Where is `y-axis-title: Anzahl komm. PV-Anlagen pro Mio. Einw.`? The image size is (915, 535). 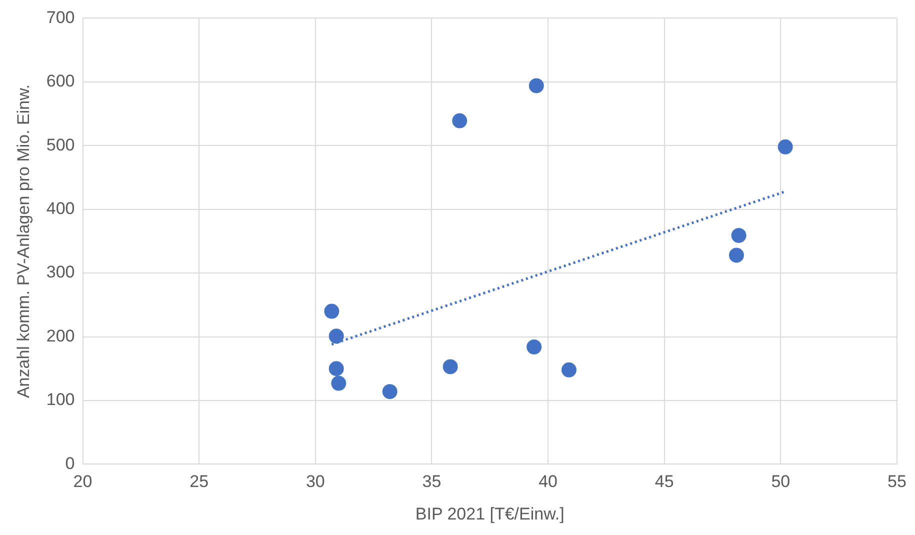
y-axis-title: Anzahl komm. PV-Anlagen pro Mio. Einw. is located at coordinates (23, 241).